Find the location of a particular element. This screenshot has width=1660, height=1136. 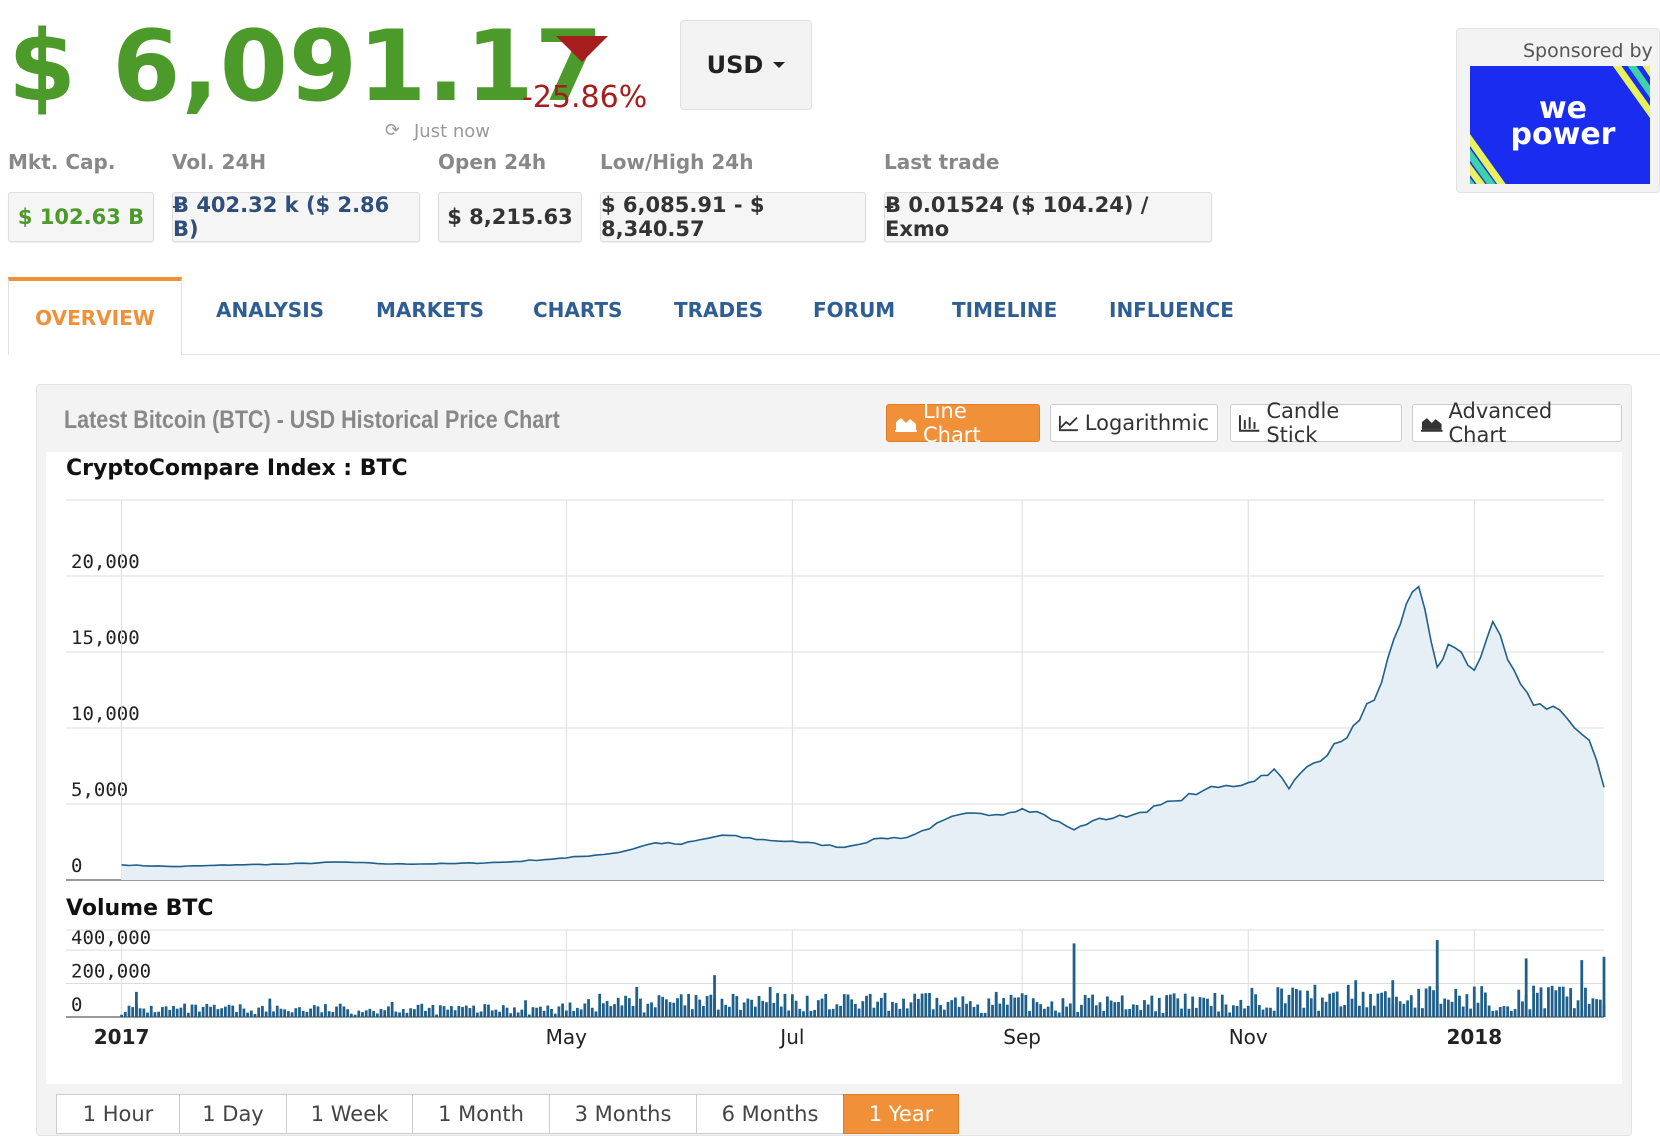

tab-influence: INFLUENCE is located at coordinates (1171, 310).